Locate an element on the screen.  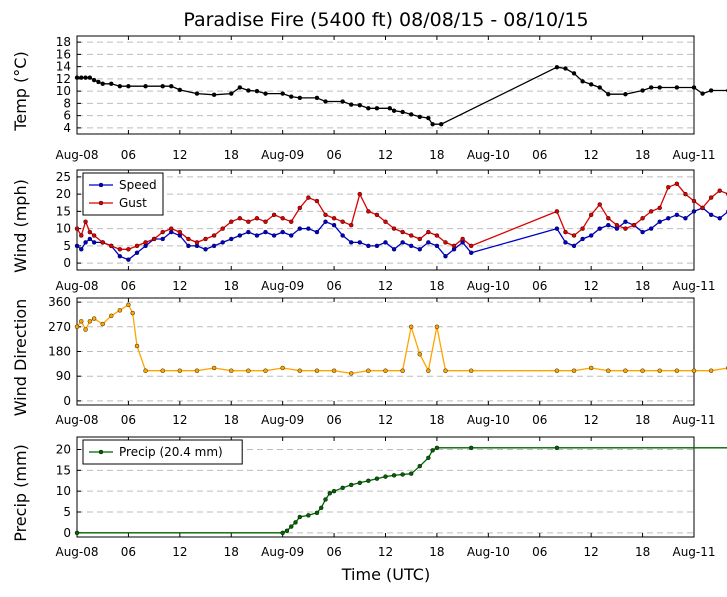
x-tick-label: Aug-09 is located at coordinates (282, 286).